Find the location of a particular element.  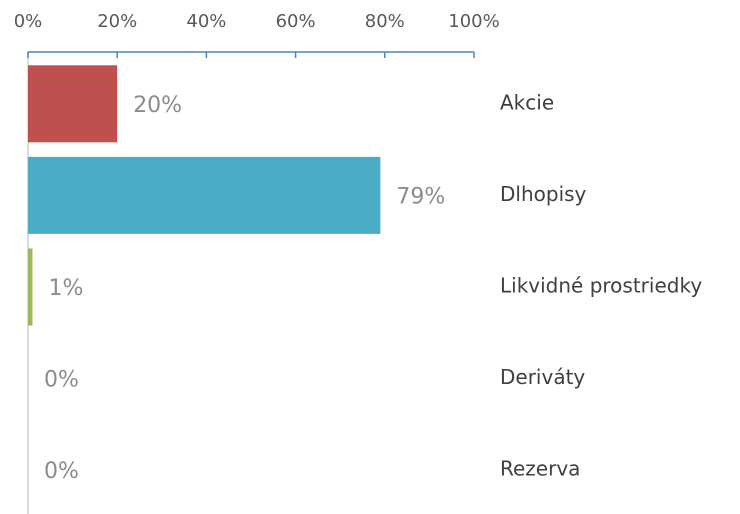

x-tick-label: 60% is located at coordinates (296, 21).